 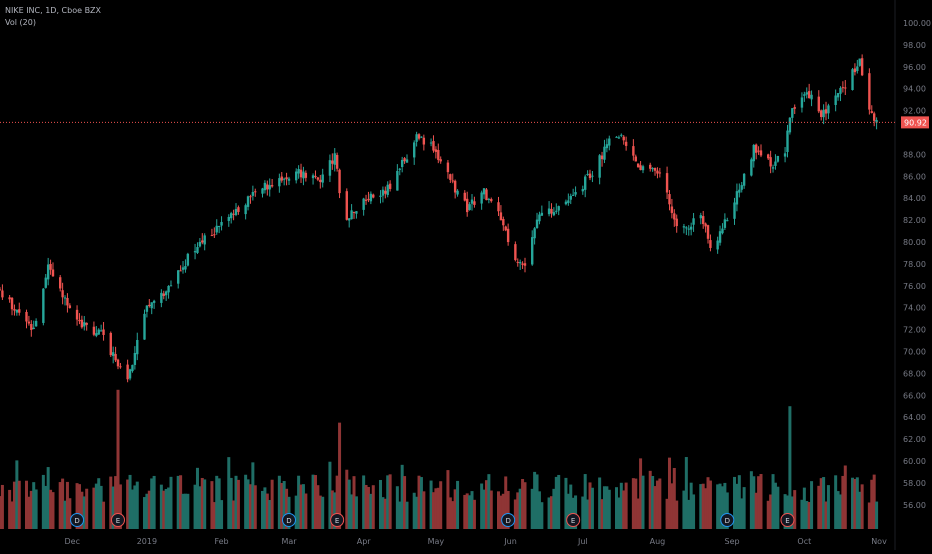 I want to click on last-price-tag, so click(x=915, y=122).